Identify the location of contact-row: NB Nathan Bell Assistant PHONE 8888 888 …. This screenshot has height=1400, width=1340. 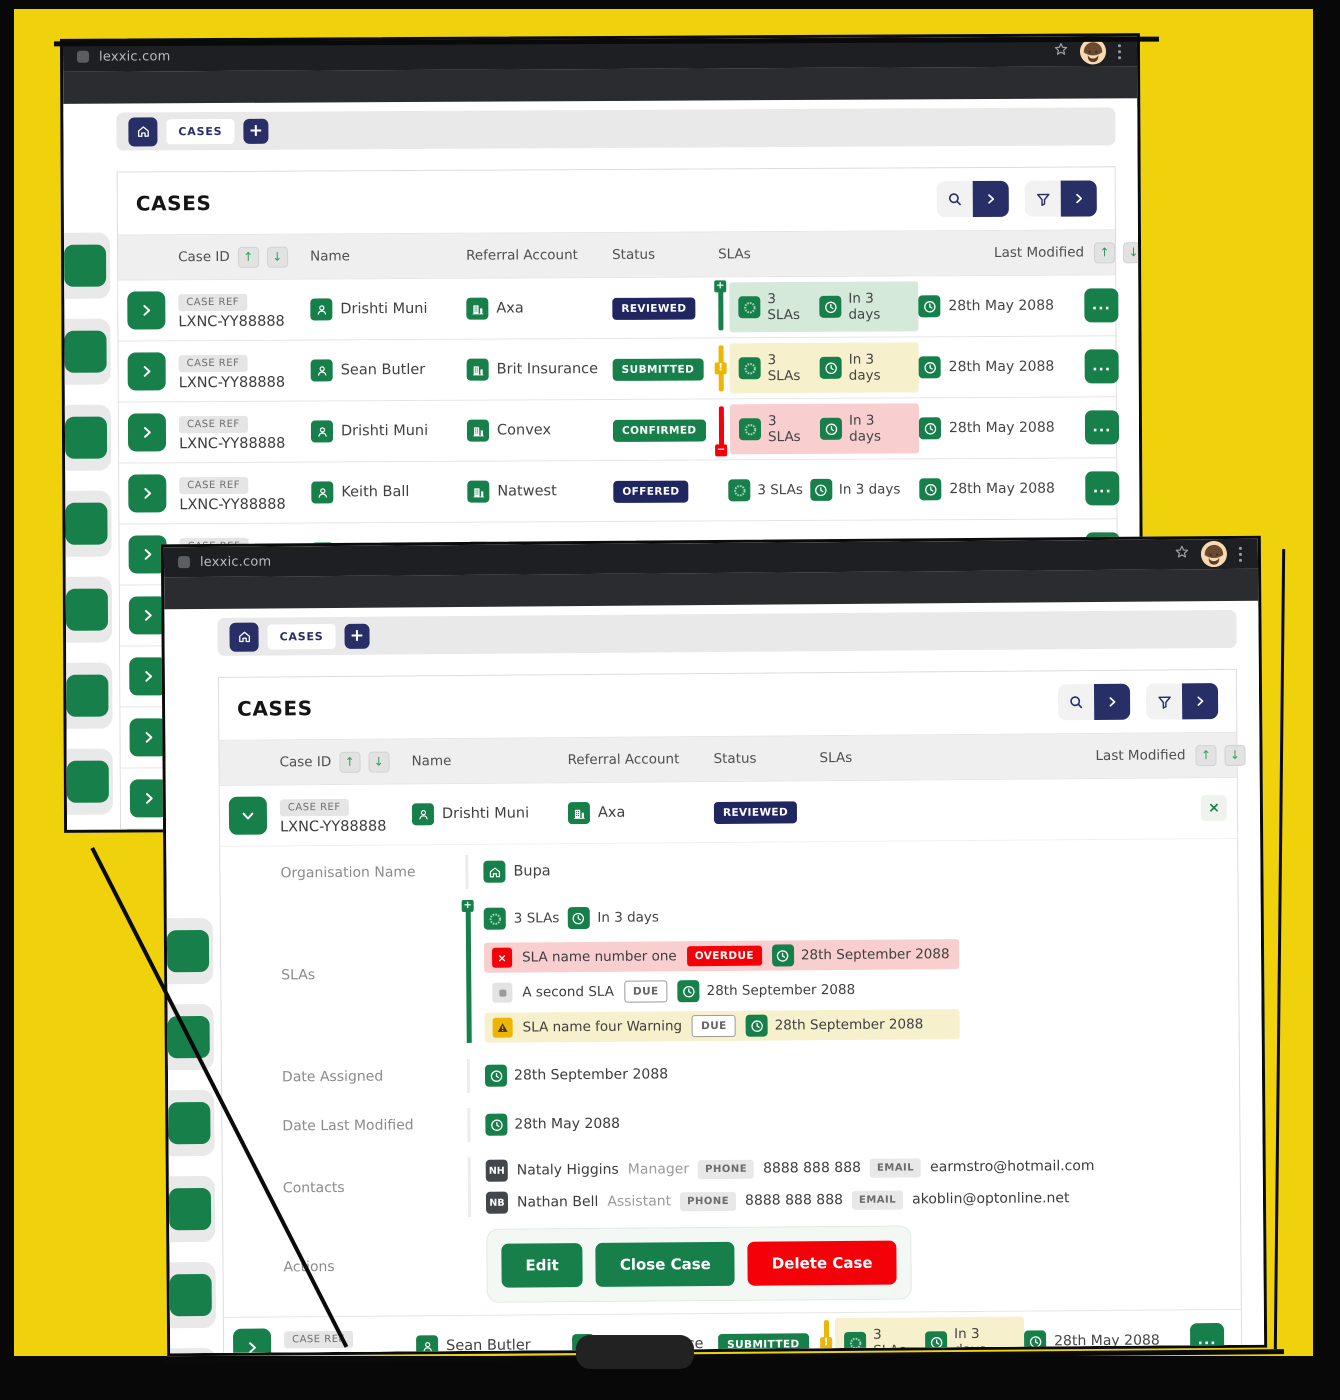
(777, 1200).